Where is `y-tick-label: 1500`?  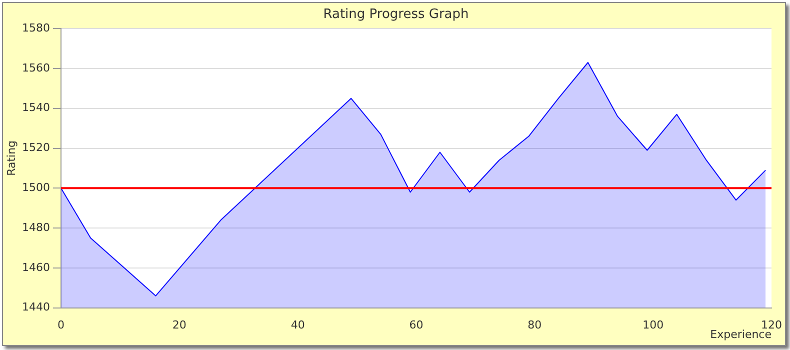 y-tick-label: 1500 is located at coordinates (36, 187).